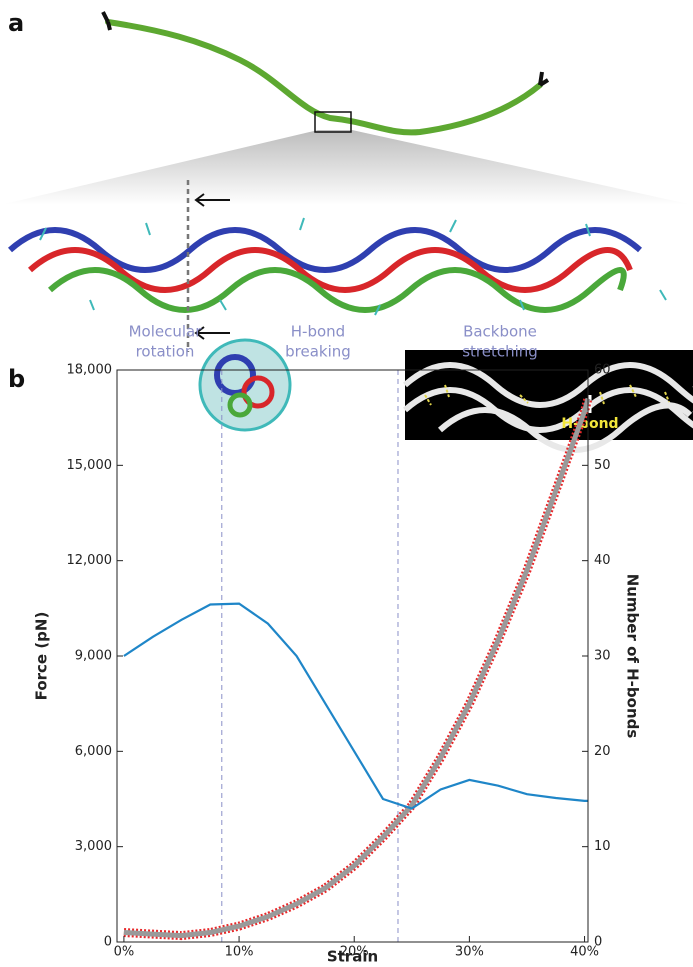 This screenshot has width=693, height=967. Describe the element at coordinates (547, 395) in the screenshot. I see `h-bond-marks` at that location.